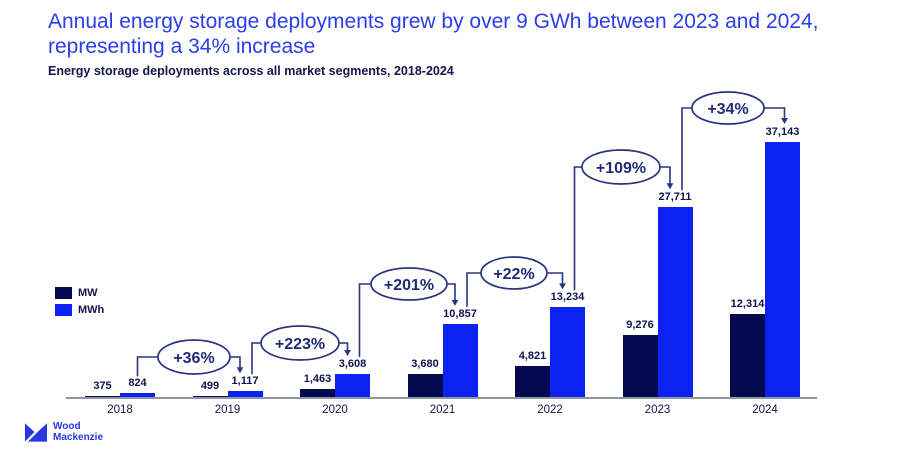 The height and width of the screenshot is (461, 913). I want to click on x-tick-2023: 2023, so click(657, 410).